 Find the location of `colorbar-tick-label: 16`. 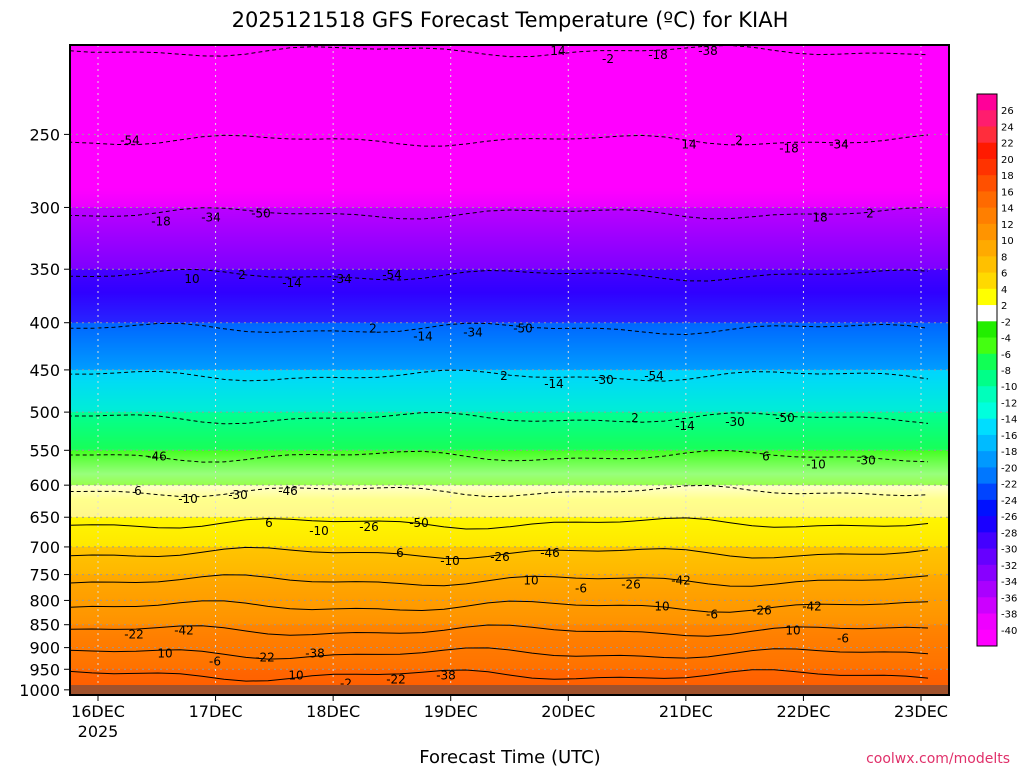

colorbar-tick-label: 16 is located at coordinates (1007, 192).